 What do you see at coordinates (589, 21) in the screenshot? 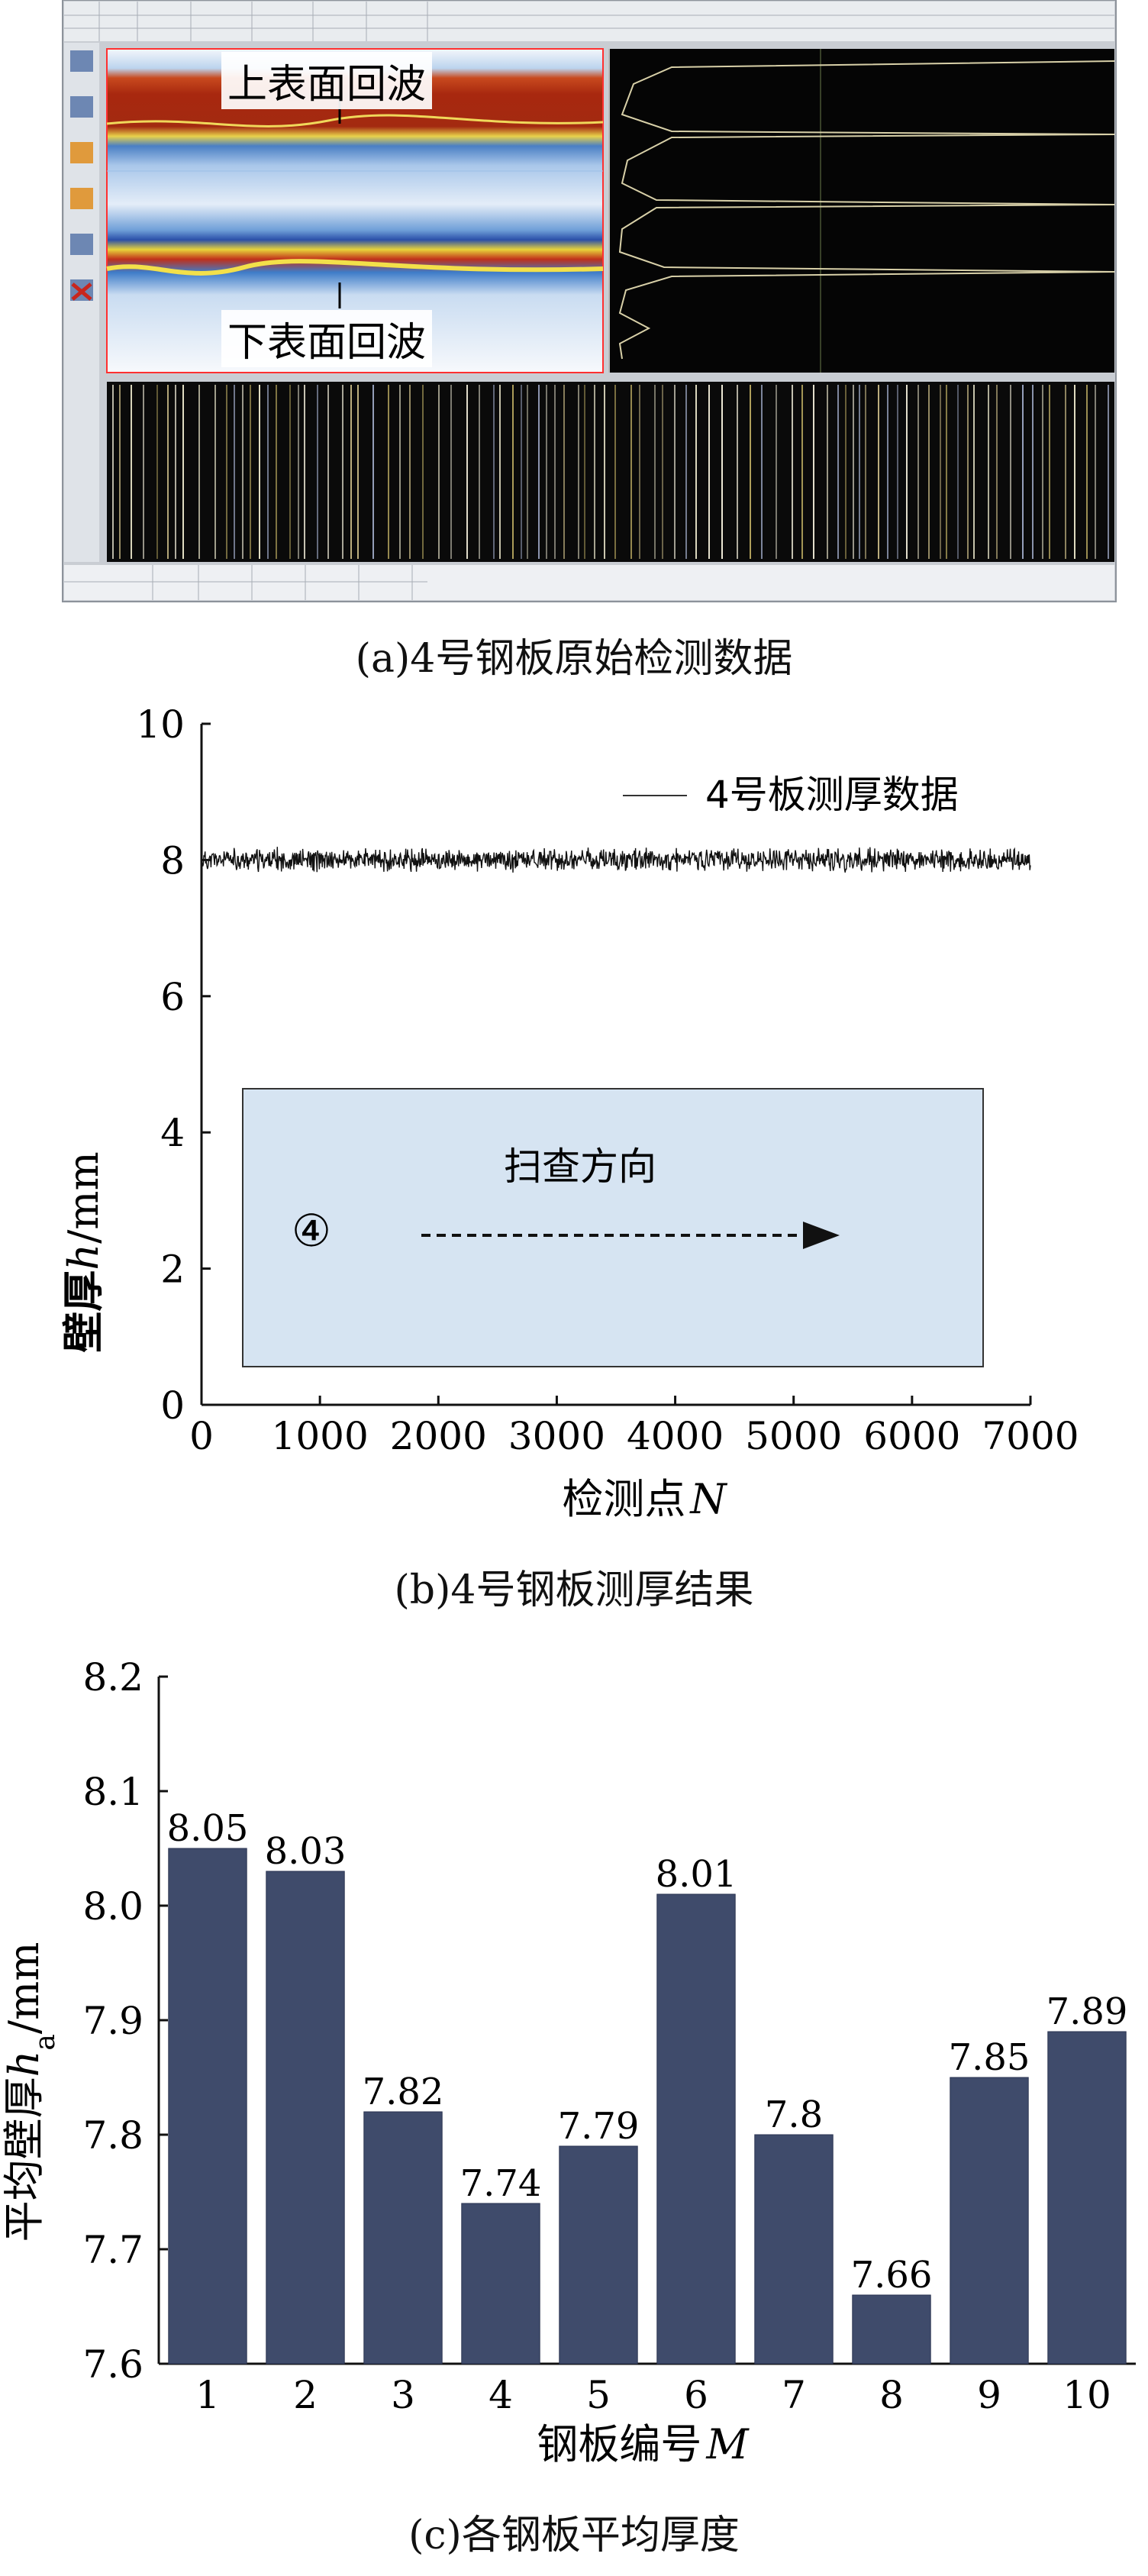
I see `software-info-bar` at bounding box center [589, 21].